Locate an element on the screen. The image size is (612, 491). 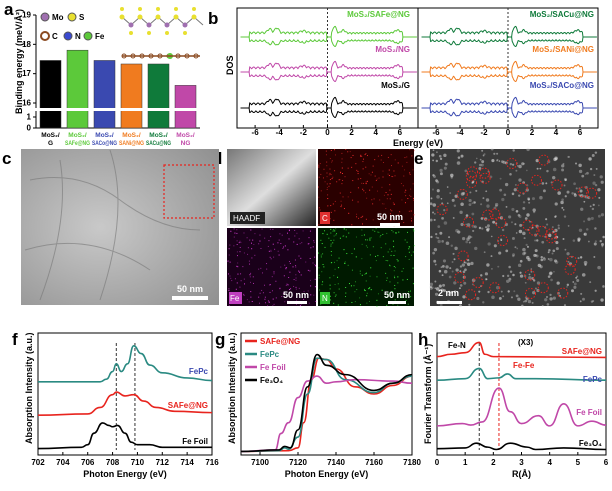
x-tick-label: 702 is located at coordinates (38, 462).